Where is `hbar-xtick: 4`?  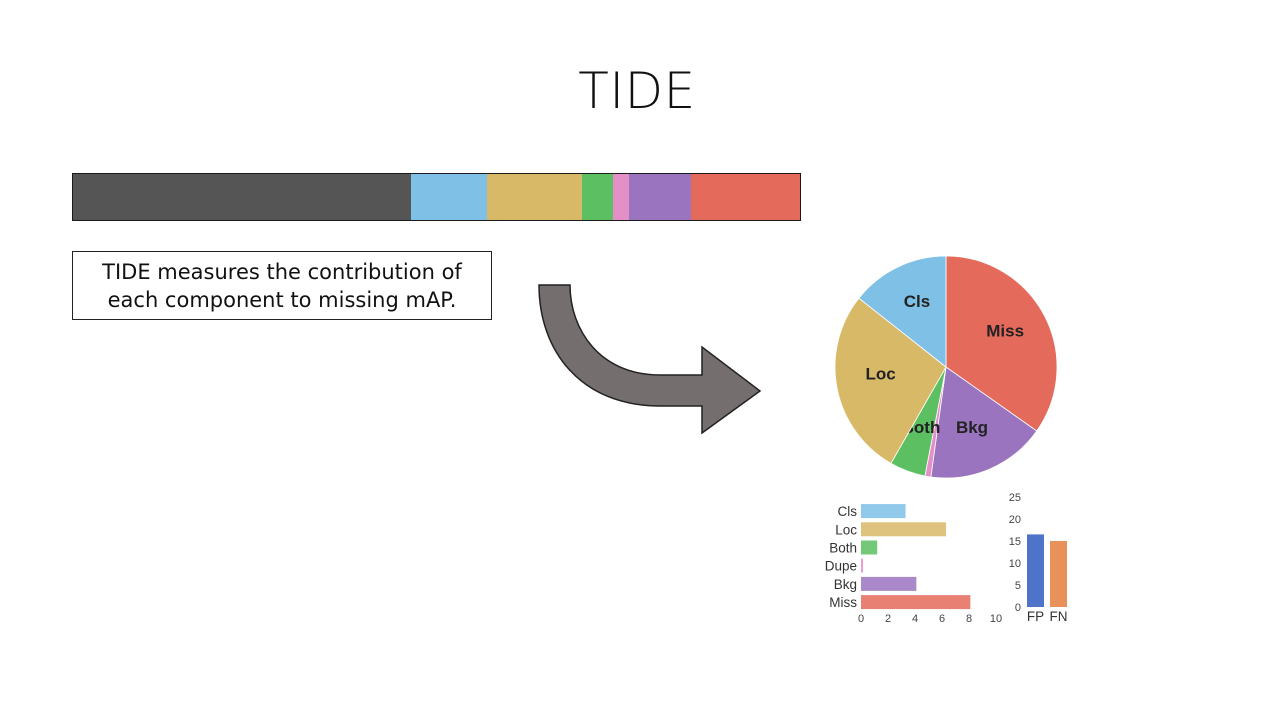 hbar-xtick: 4 is located at coordinates (915, 619).